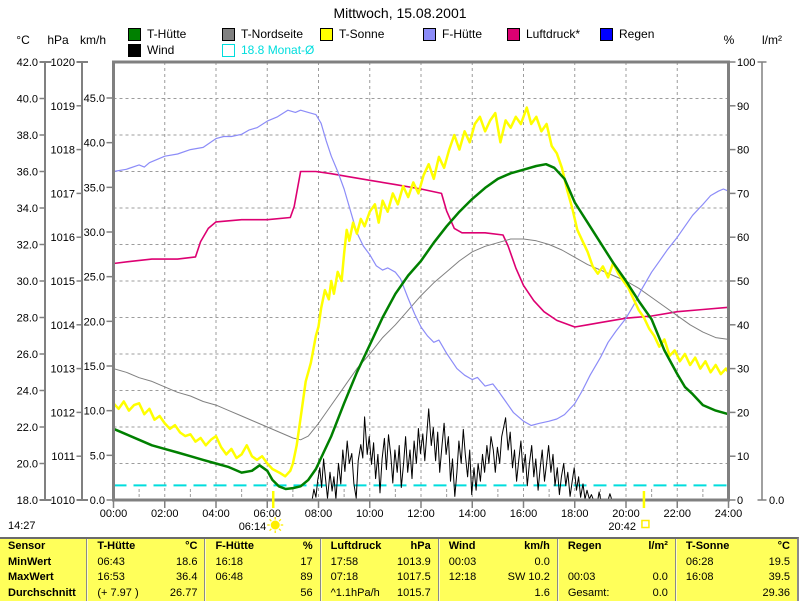  Describe the element at coordinates (740, 501) in the screenshot. I see `percent-tick-label: 0` at that location.